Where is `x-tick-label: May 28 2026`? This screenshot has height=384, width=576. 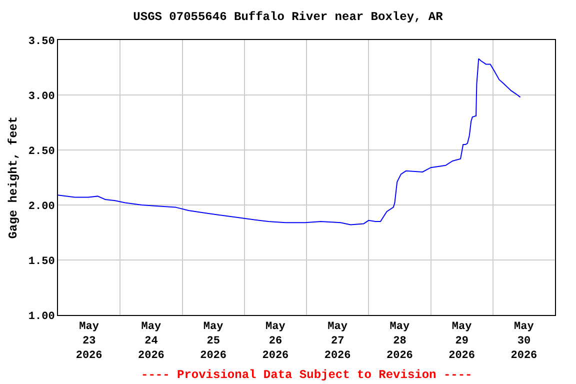
x-tick-label: May 28 2026 is located at coordinates (399, 341).